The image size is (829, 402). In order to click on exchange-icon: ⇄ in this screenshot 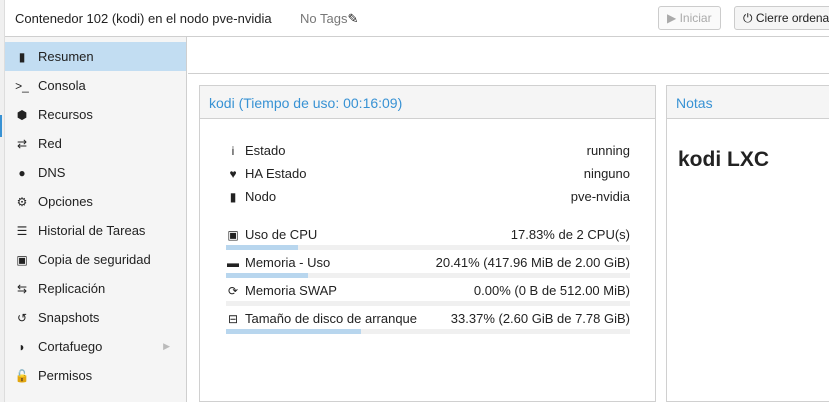, I will do `click(22, 143)`.